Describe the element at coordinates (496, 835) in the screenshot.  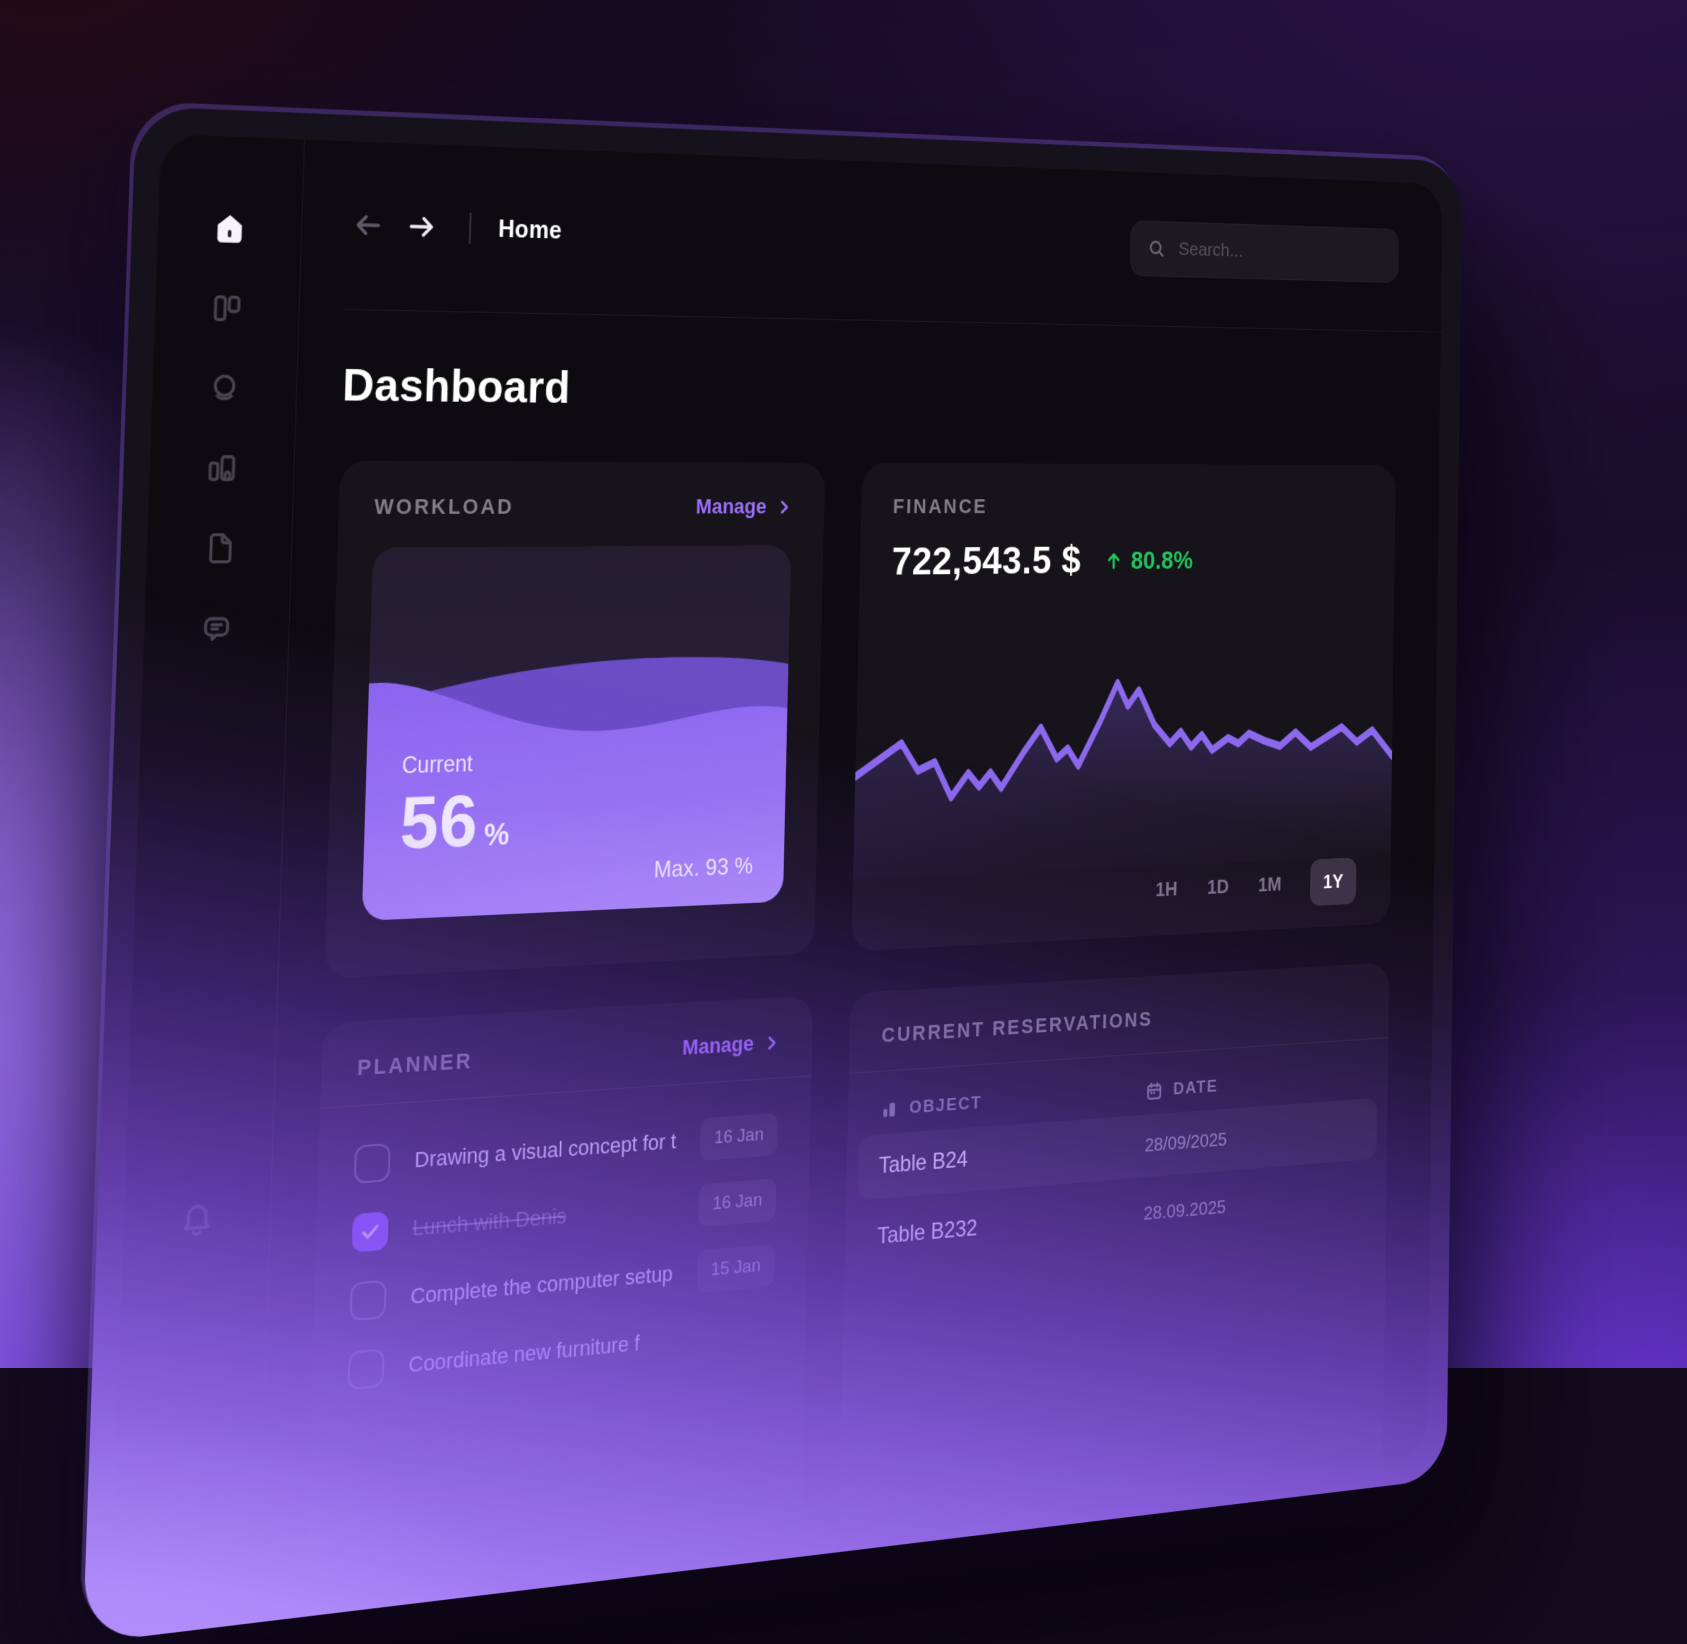
I see `current-unit: %` at that location.